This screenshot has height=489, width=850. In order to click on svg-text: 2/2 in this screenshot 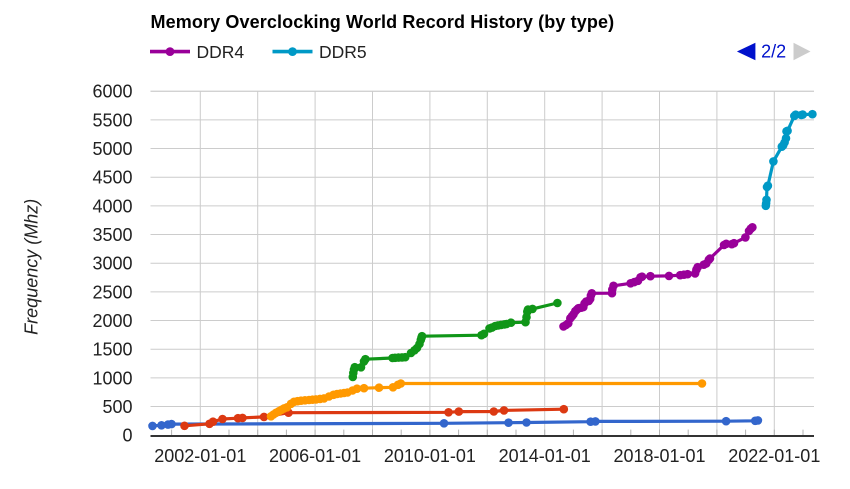, I will do `click(773, 52)`.